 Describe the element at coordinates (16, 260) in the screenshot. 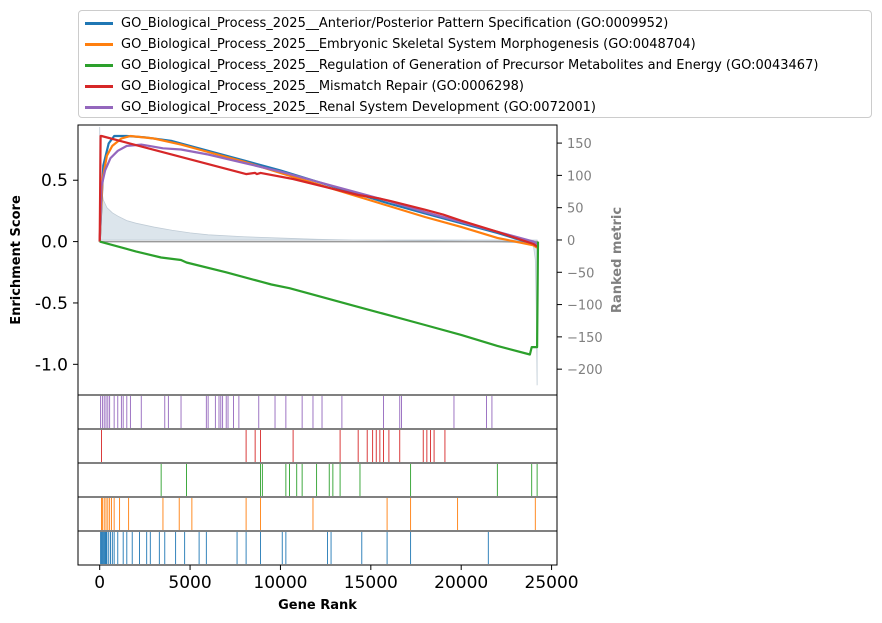

I see `y-axis-label: Enrichment Score` at that location.